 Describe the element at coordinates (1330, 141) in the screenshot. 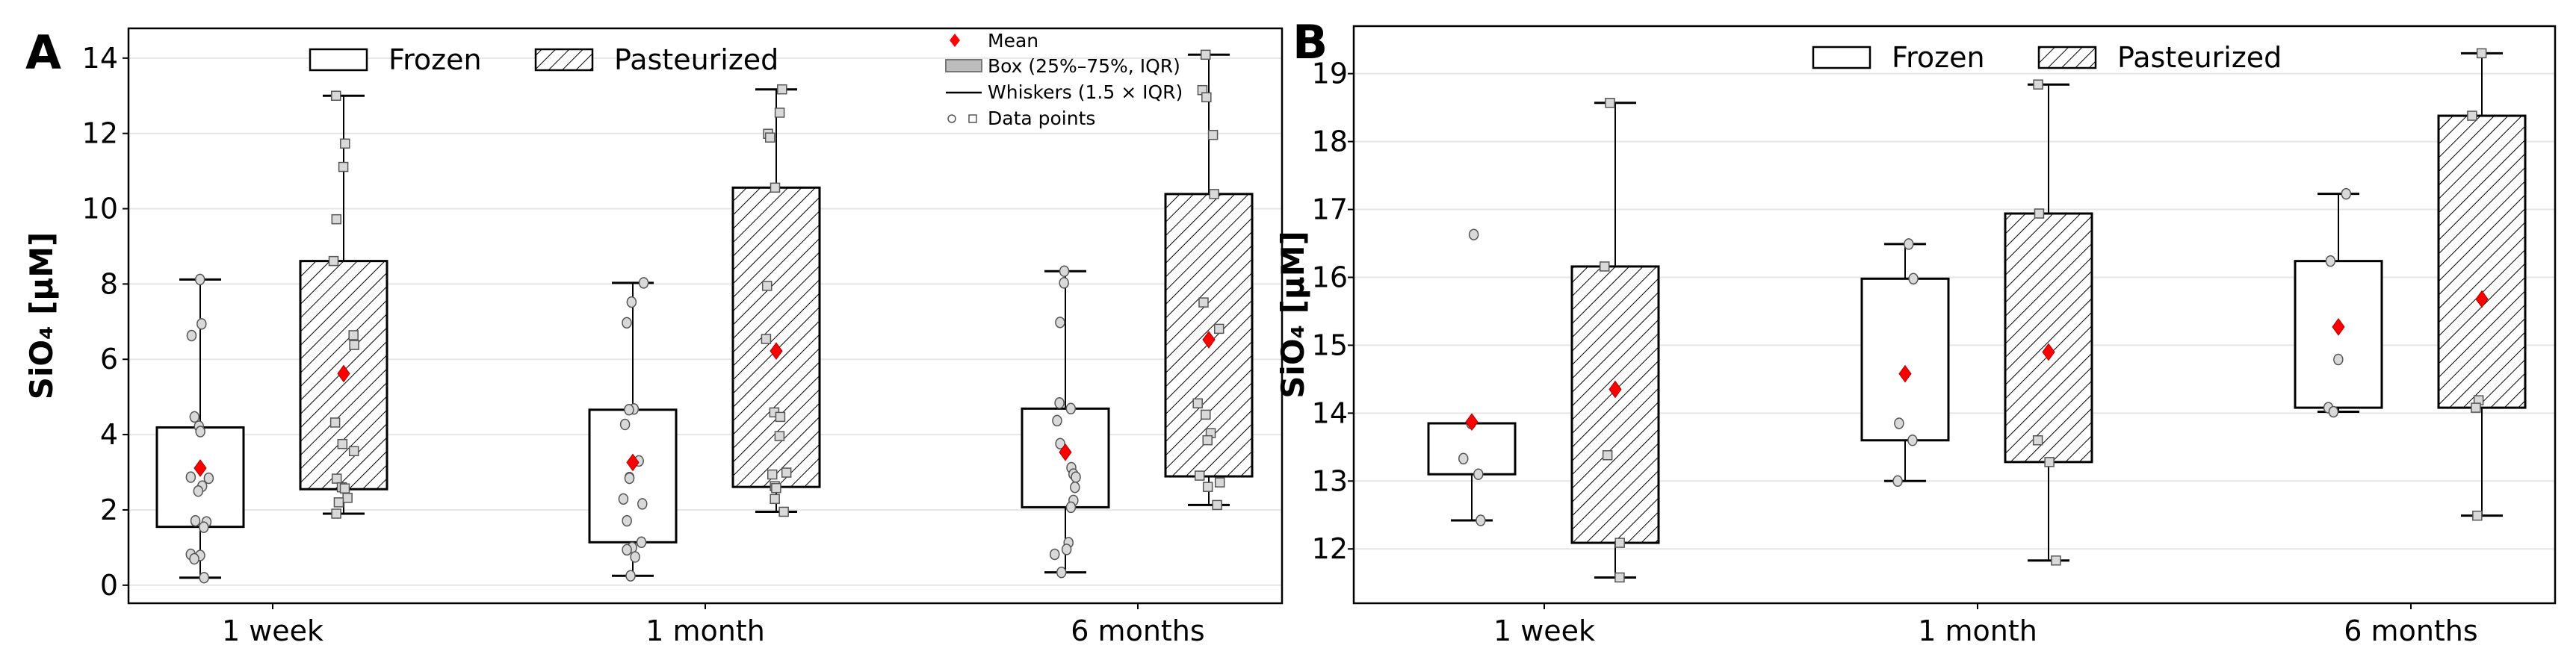

I see `y-tick-label: 18` at that location.